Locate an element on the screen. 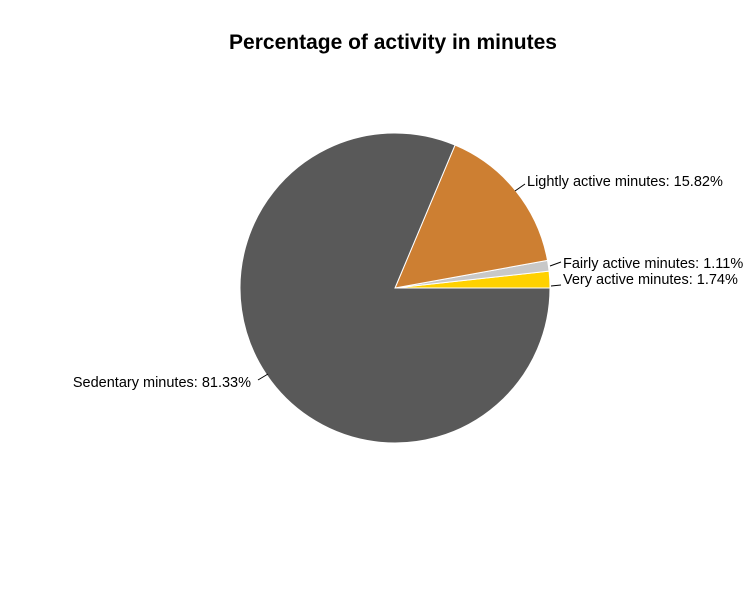  slice-label-sedentary-minutes: Sedentary minutes: 81.33% is located at coordinates (162, 383).